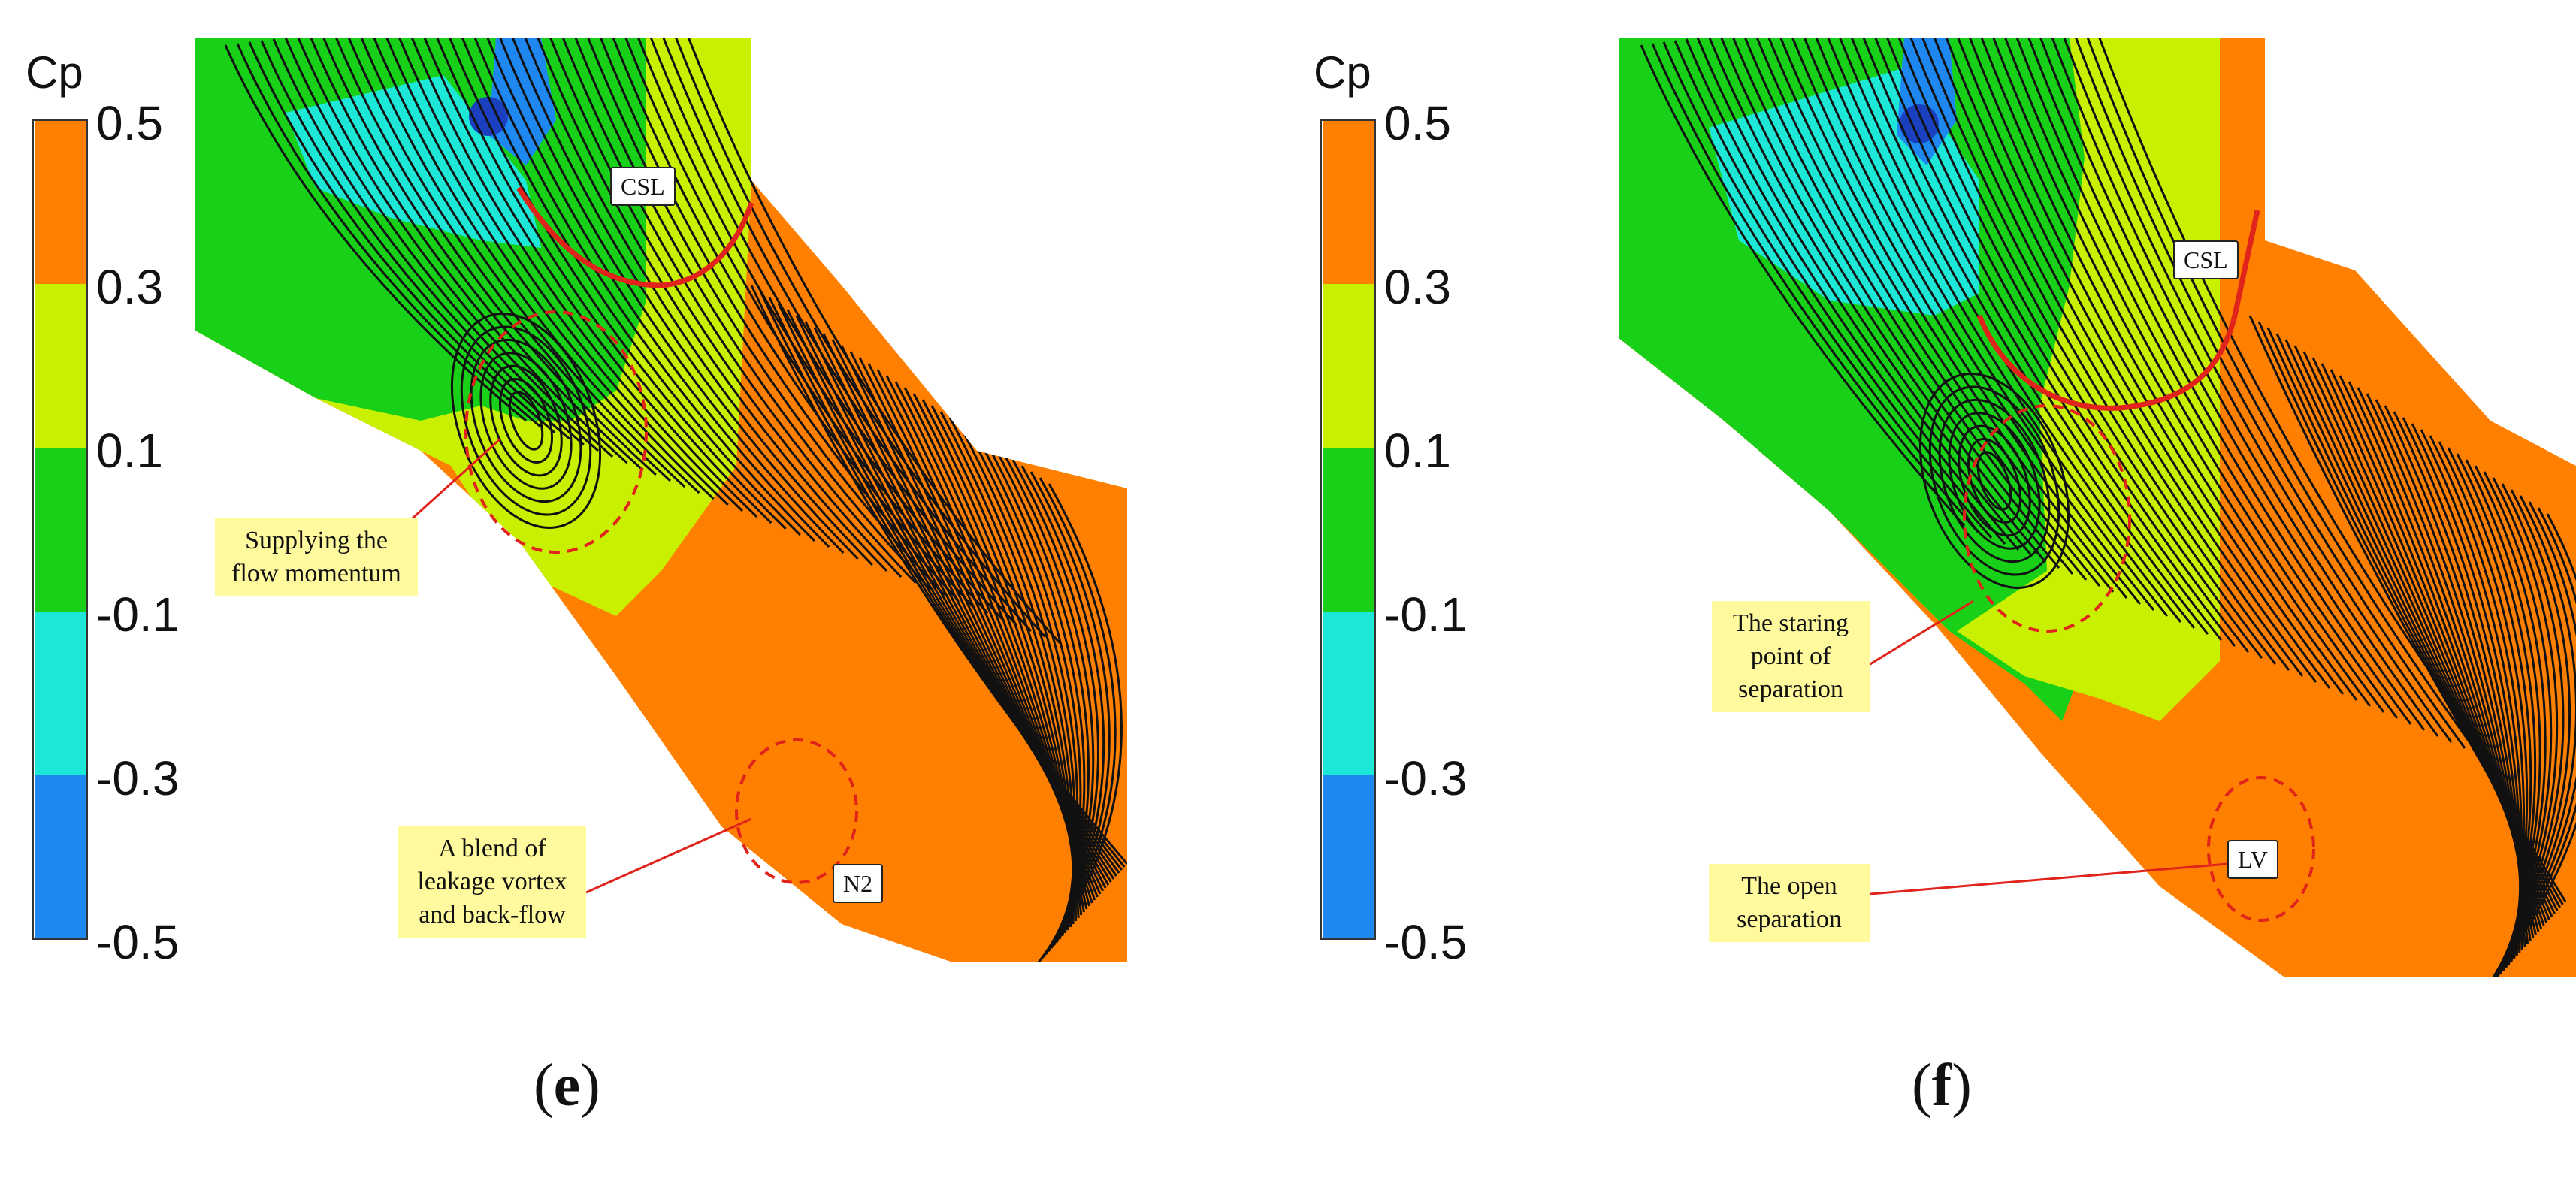 The image size is (2576, 1196). Describe the element at coordinates (138, 614) in the screenshot. I see `colorbar-tick-label: -0.1` at that location.